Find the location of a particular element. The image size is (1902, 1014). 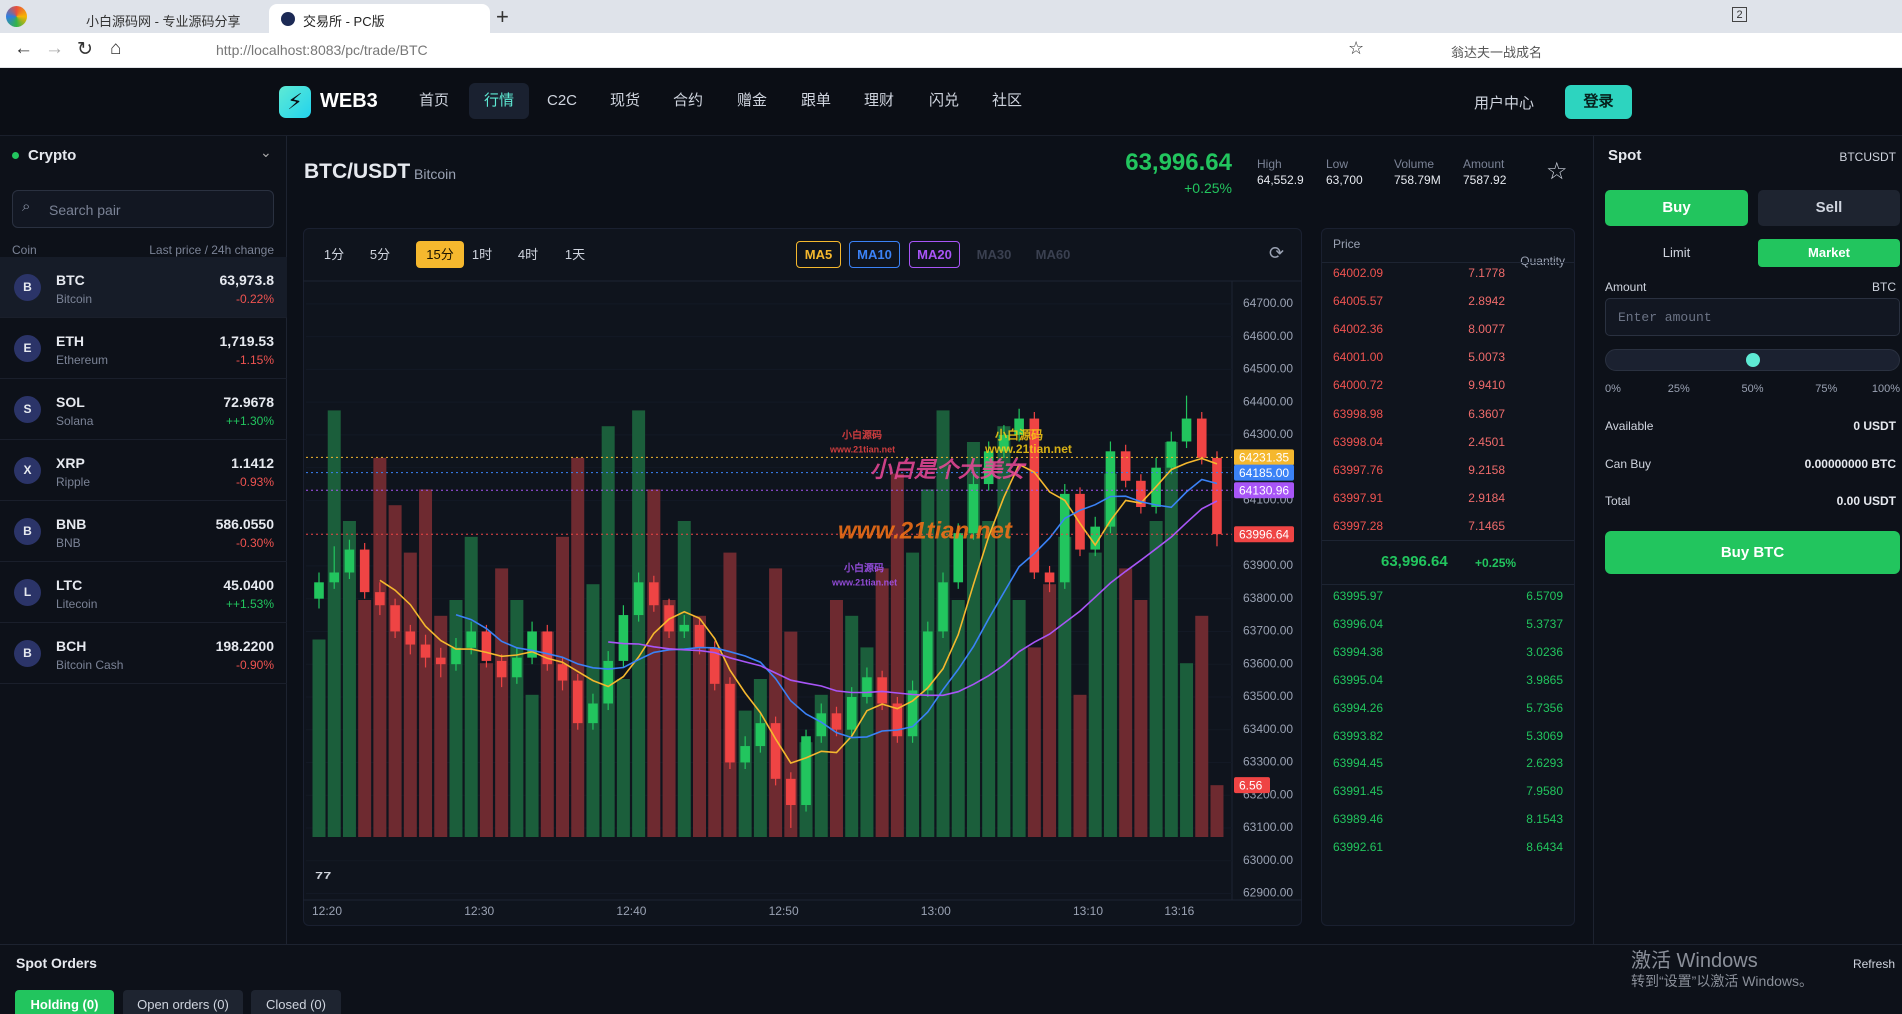

orders-tab: Closed (0) is located at coordinates (296, 1002).